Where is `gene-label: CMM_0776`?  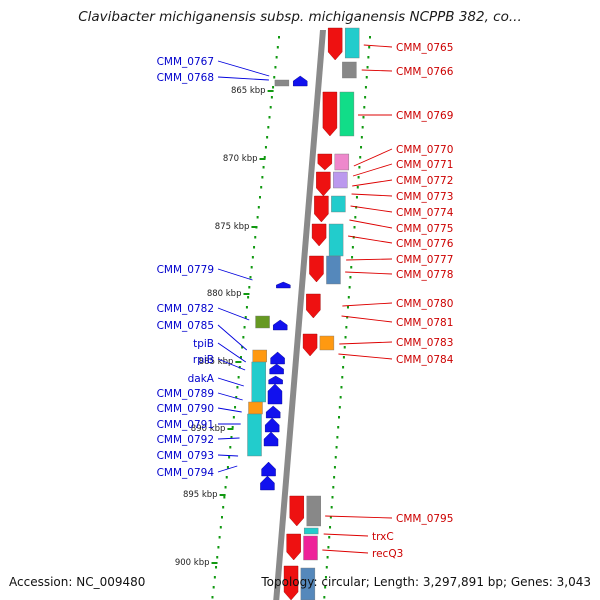
gene-label: CMM_0776 is located at coordinates (425, 244).